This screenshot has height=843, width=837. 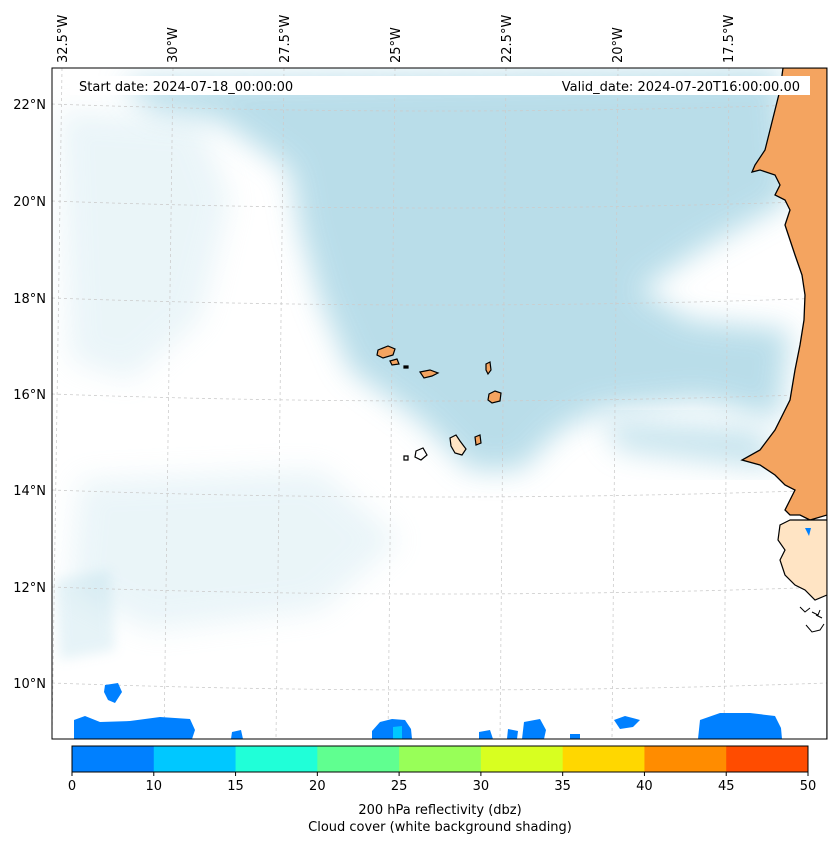 I want to click on colorbar-tick-label: 25, so click(x=399, y=786).